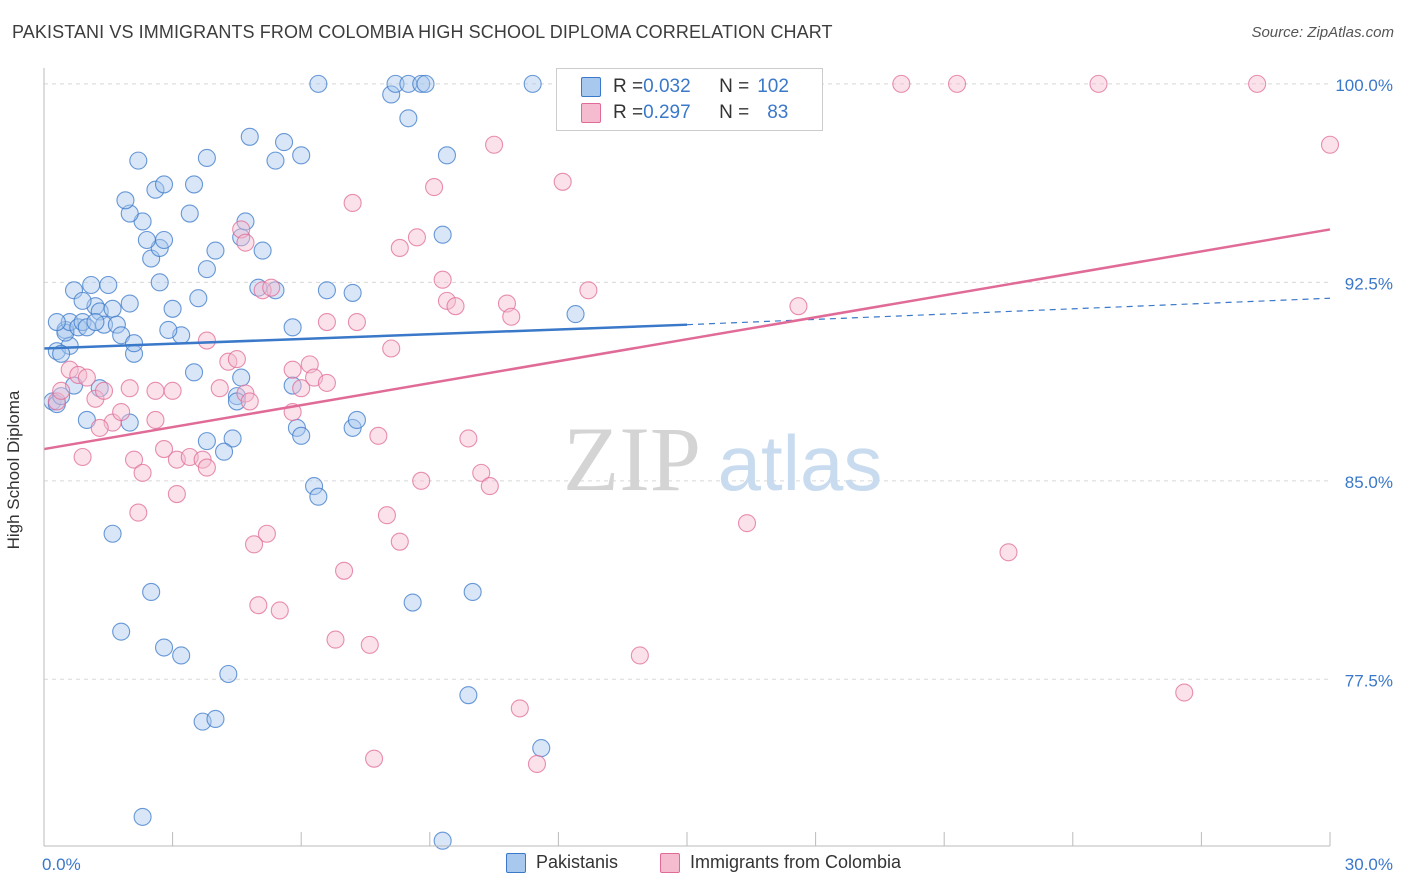 This screenshot has height=892, width=1406. I want to click on watermark: ZIP atlas, so click(722, 459).